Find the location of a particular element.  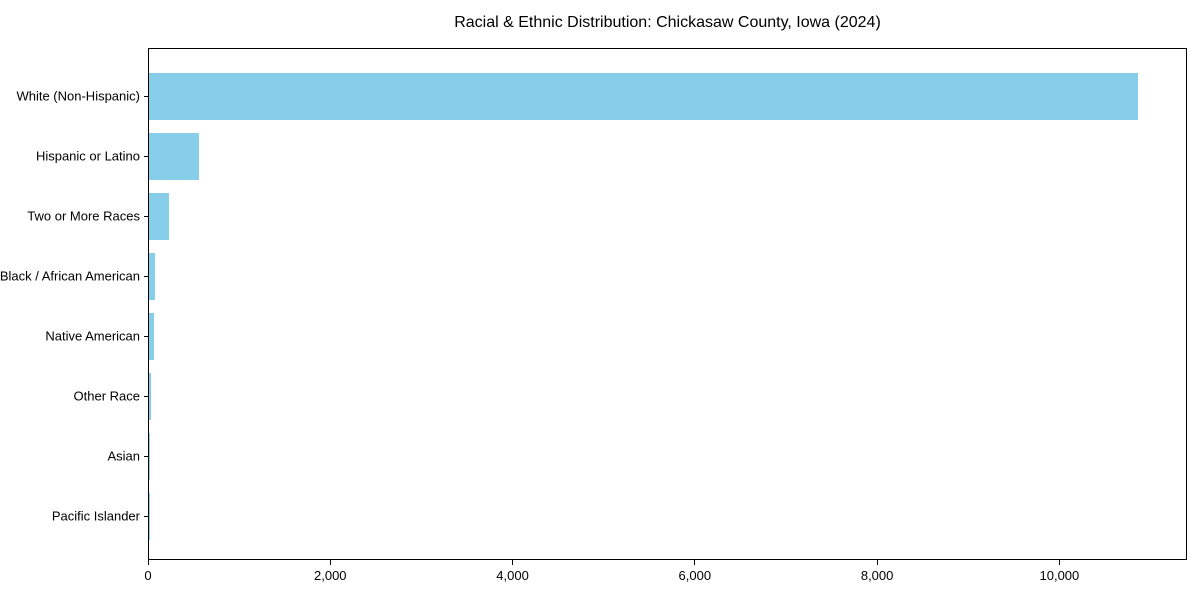

bar-row: Pacific Islander is located at coordinates (619, 516).